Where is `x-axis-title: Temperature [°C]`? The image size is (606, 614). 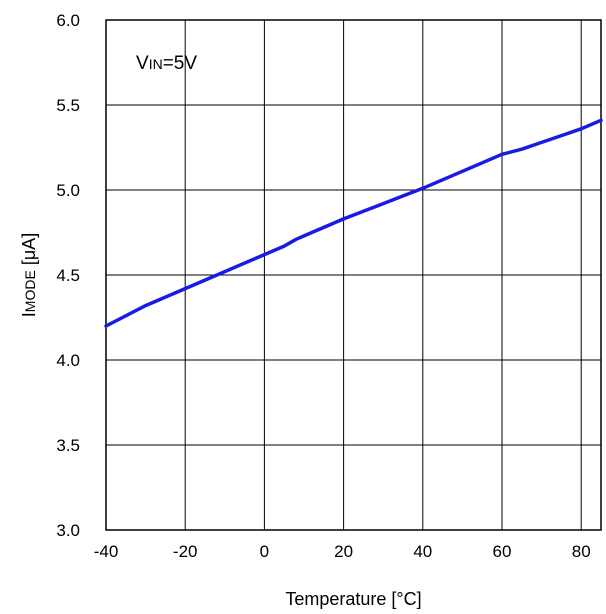 x-axis-title: Temperature [°C] is located at coordinates (353, 599).